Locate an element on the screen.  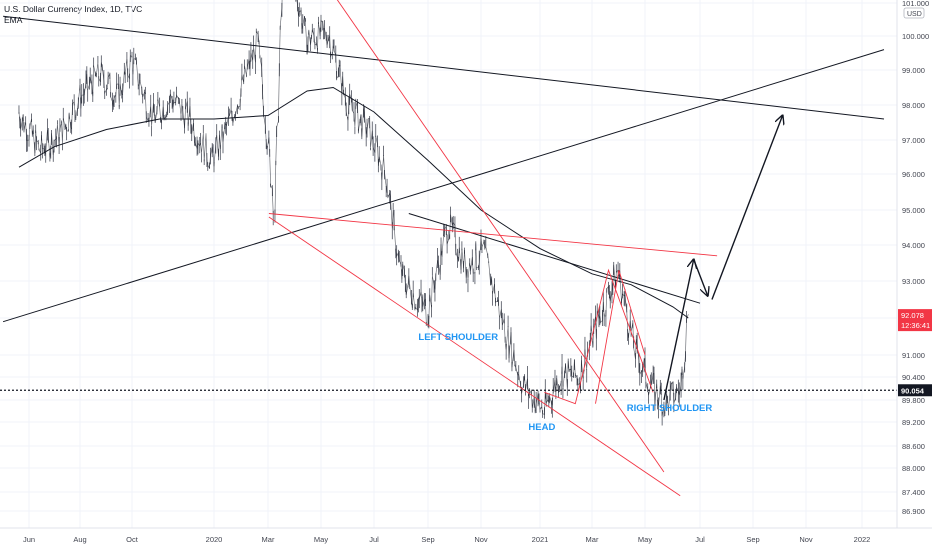
left-shoulder-label: LEFT SHOULDER is located at coordinates (458, 337).